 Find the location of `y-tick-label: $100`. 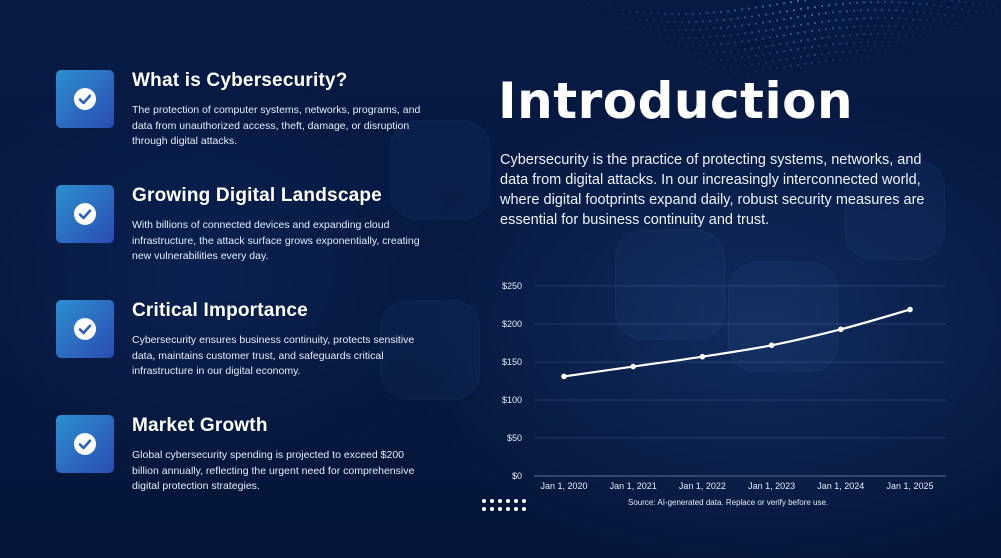

y-tick-label: $100 is located at coordinates (512, 400).